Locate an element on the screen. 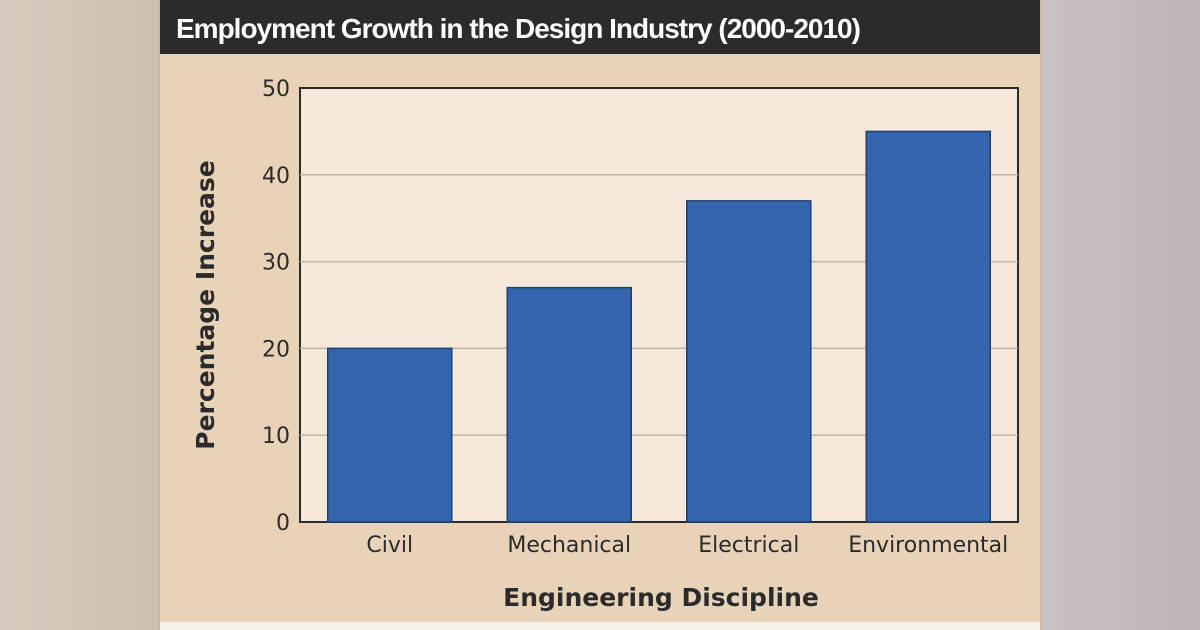 This screenshot has width=1200, height=630. x-axis-label: Engineering Discipline is located at coordinates (661, 597).